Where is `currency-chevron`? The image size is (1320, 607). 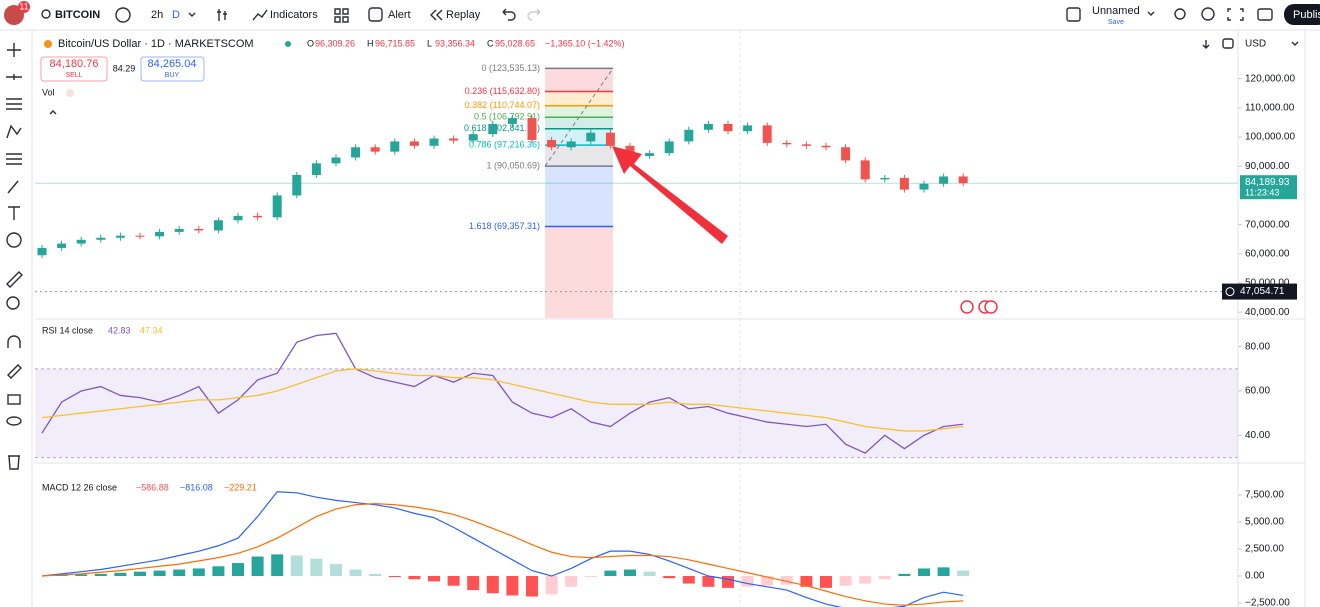
currency-chevron is located at coordinates (1295, 43).